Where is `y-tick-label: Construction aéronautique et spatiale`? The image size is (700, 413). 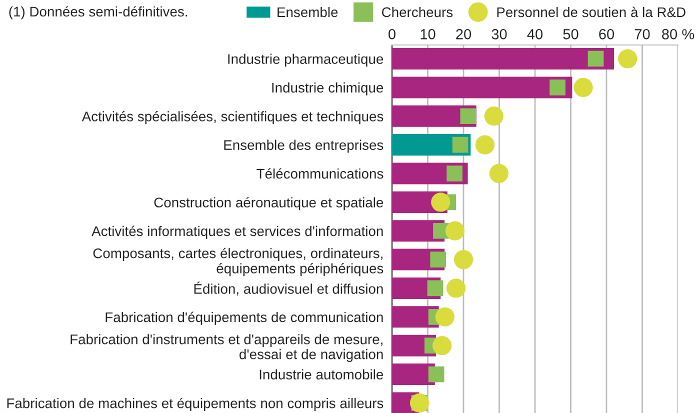 y-tick-label: Construction aéronautique et spatiale is located at coordinates (269, 203).